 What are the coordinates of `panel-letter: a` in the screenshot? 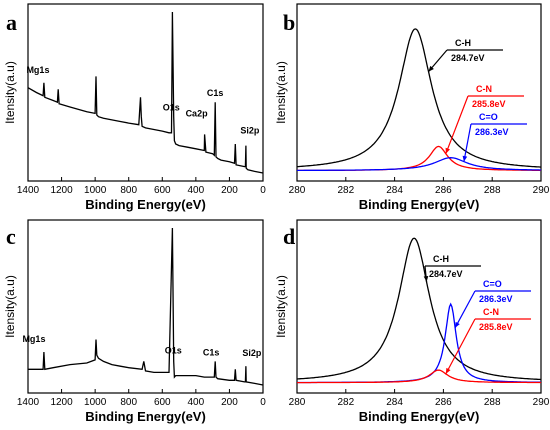 It's located at (11, 22).